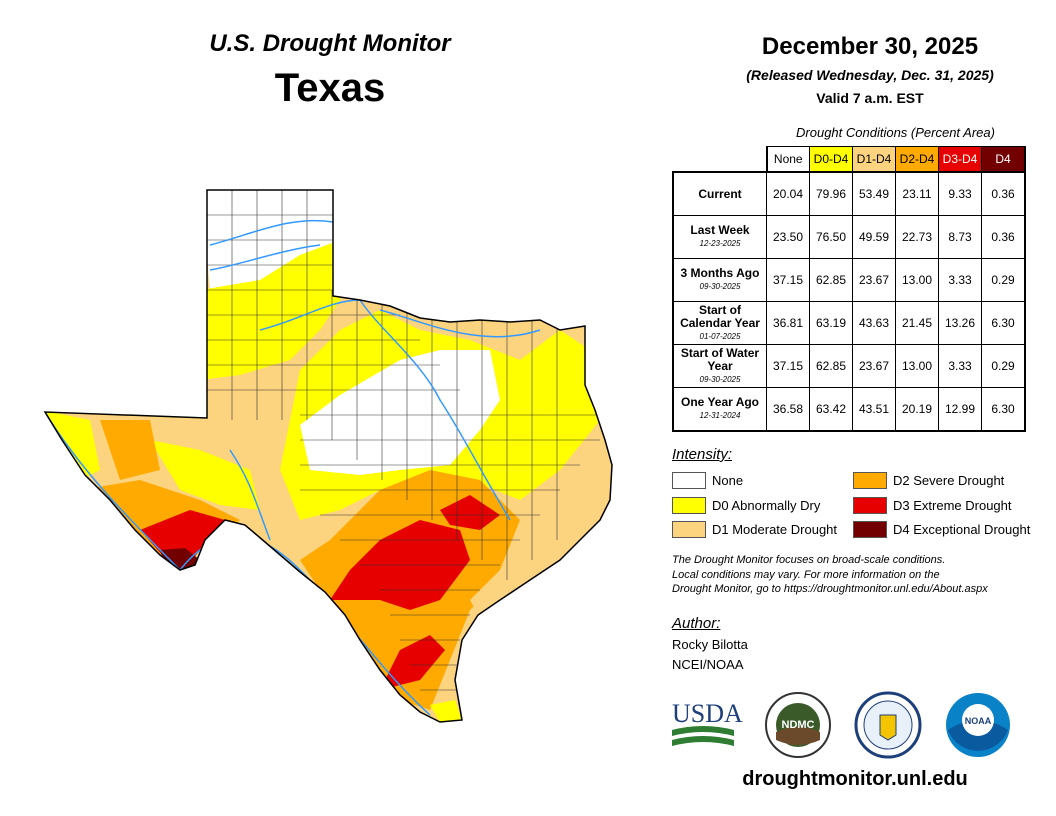 This screenshot has height=816, width=1056. Describe the element at coordinates (960, 409) in the screenshot. I see `table-cell: 12.99` at that location.